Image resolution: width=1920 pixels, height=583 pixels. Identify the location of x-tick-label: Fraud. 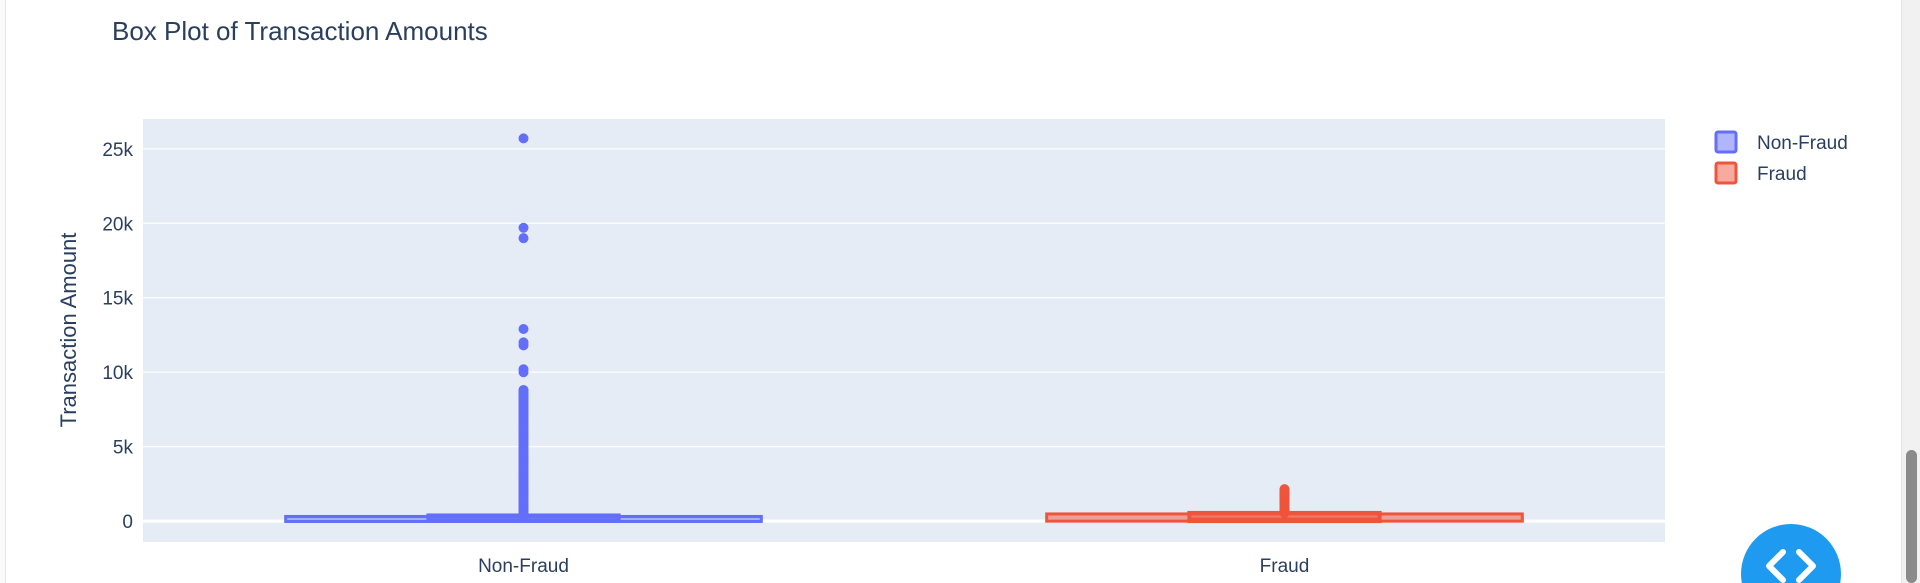
(1285, 566).